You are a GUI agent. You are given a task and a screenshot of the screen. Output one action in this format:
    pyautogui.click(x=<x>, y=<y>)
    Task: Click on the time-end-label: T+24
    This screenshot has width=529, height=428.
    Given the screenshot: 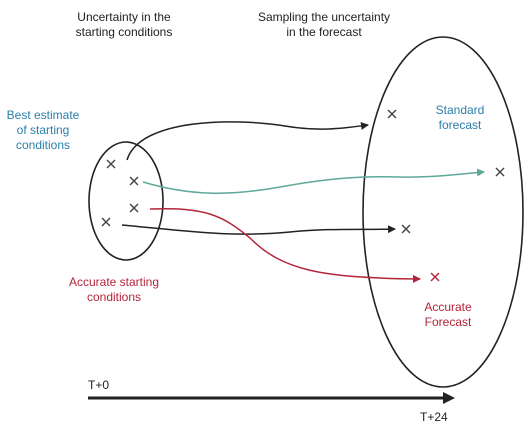 What is the action you would take?
    pyautogui.click(x=434, y=417)
    